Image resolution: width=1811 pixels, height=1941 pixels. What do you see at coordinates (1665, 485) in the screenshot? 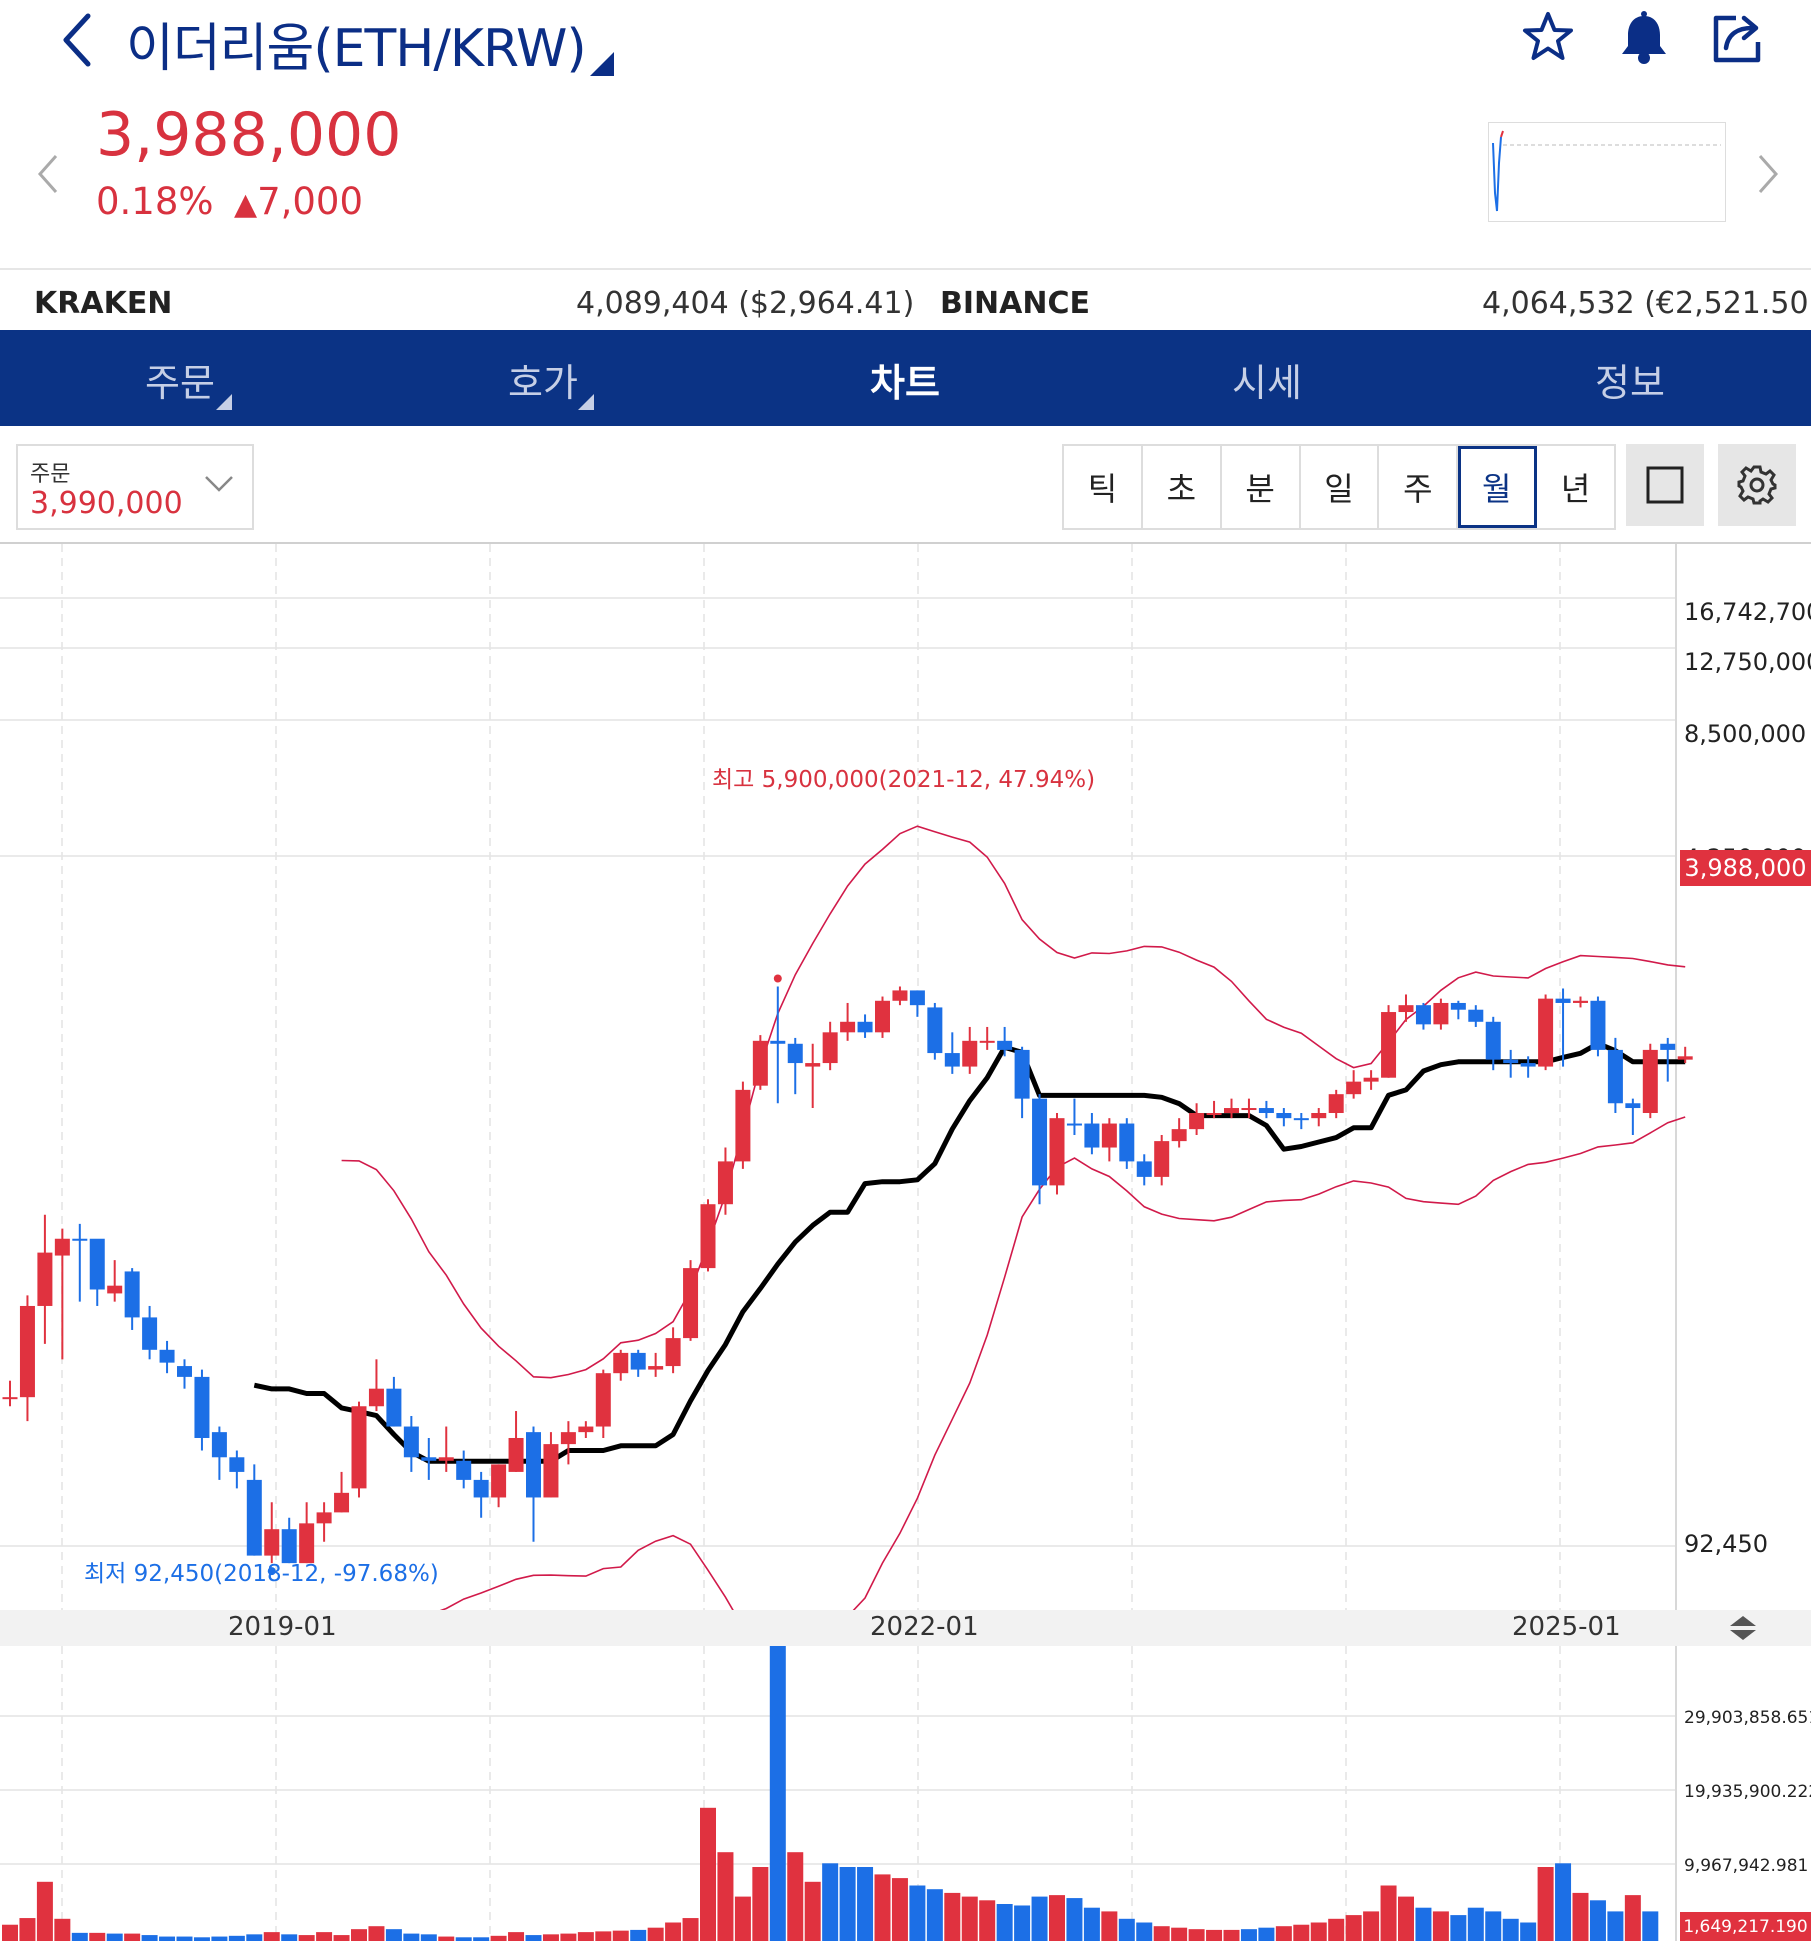
I see `layout-toggle-button` at bounding box center [1665, 485].